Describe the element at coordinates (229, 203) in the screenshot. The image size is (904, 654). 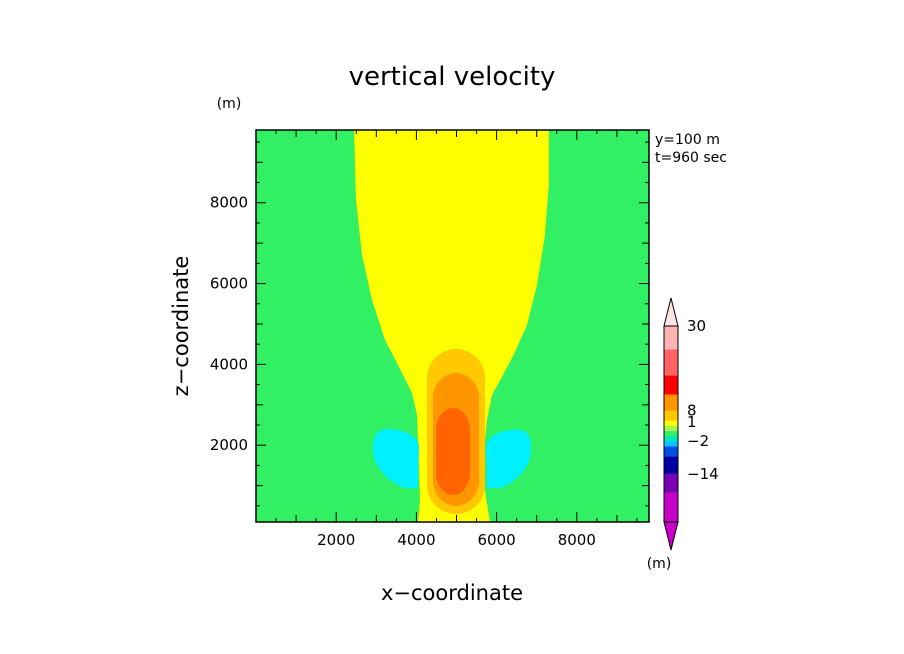
I see `y-tick-label: 8000` at that location.